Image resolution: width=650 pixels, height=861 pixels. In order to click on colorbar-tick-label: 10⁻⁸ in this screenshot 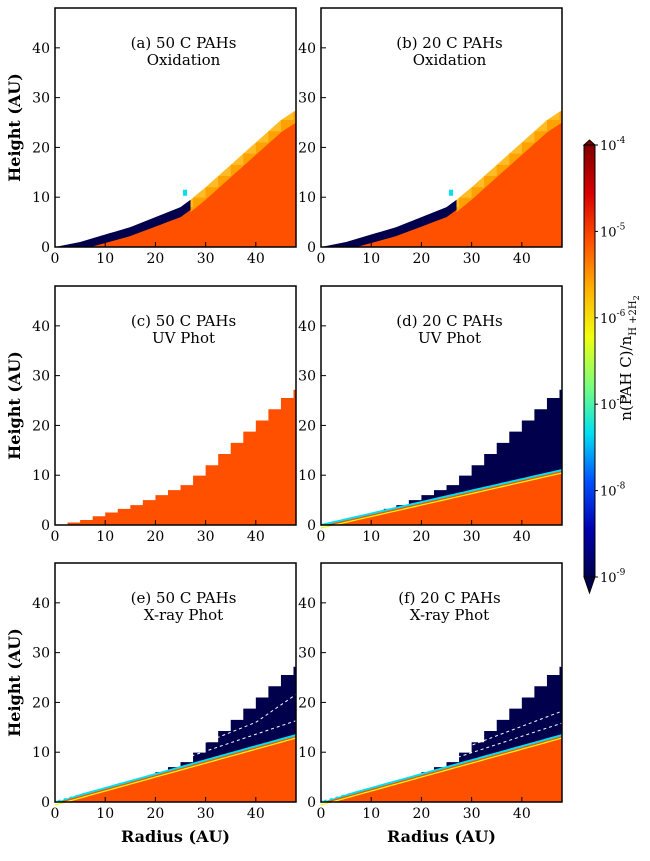, I will do `click(613, 491)`.